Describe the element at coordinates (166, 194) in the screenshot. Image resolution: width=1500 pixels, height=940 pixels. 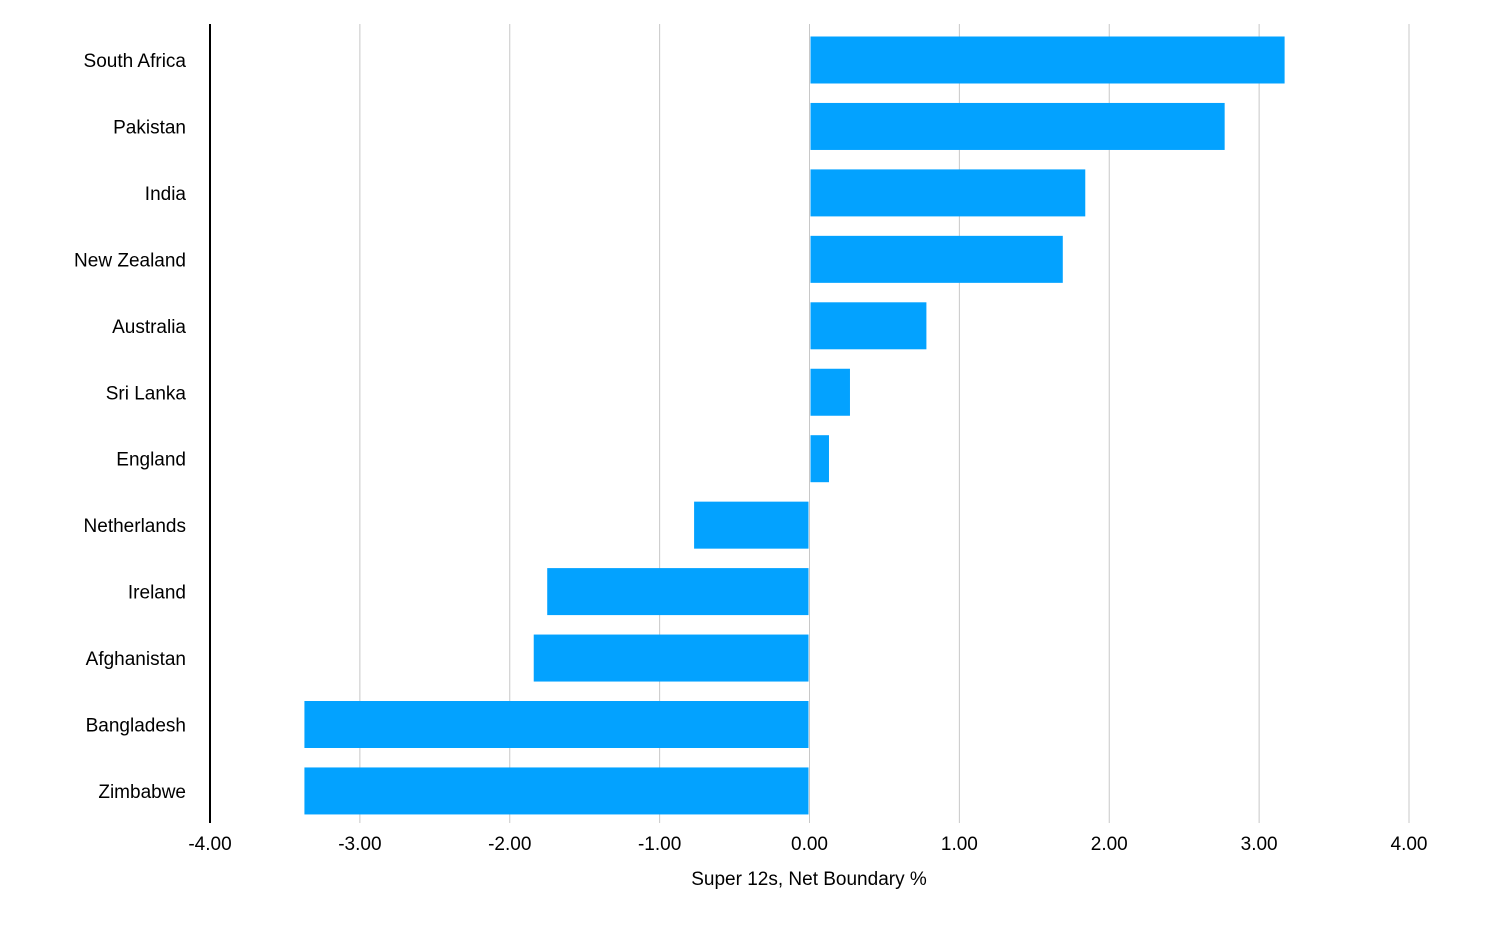
I see `category-label: India` at that location.